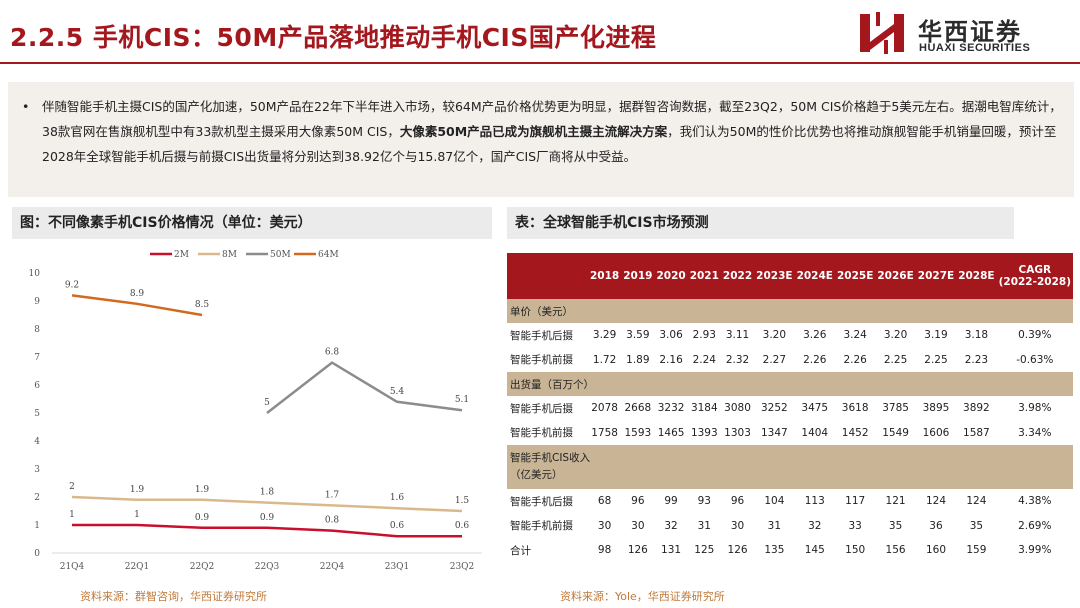  Describe the element at coordinates (790, 467) in the screenshot. I see `table-section-row: 智能手机CIS收入 （亿美元）` at that location.